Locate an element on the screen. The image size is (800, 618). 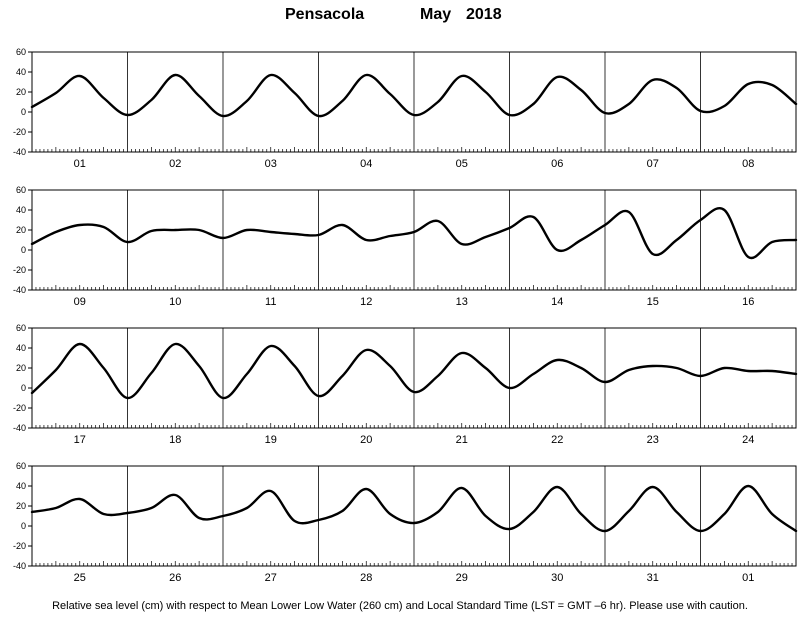
day-label: 07 is located at coordinates (653, 164).